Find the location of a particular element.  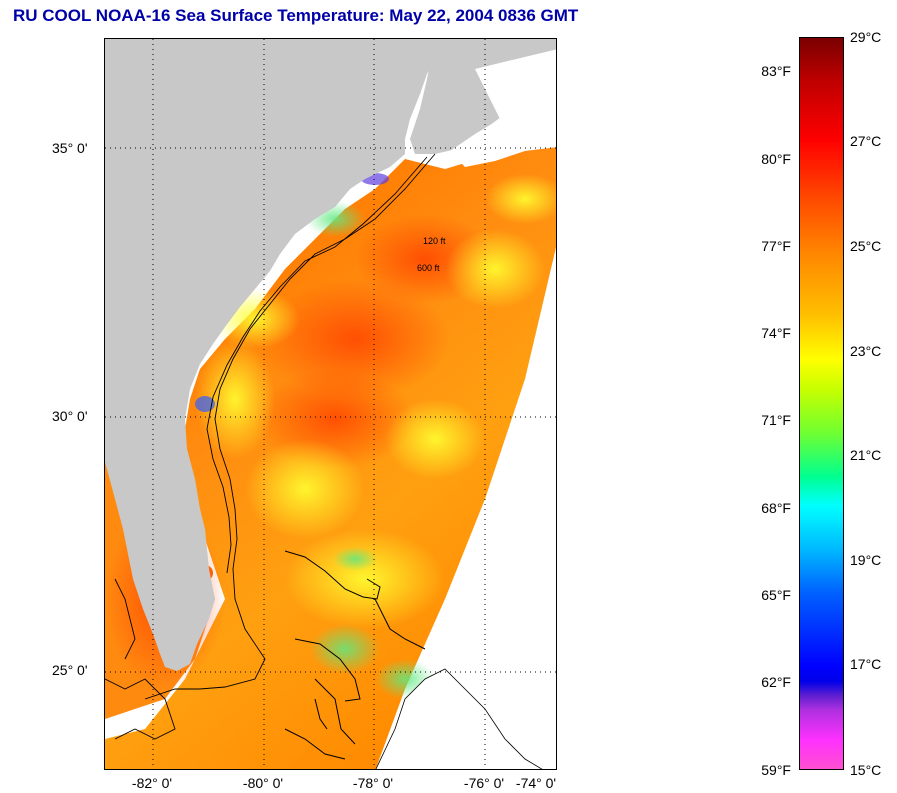

colorbar-label-f: 59°F is located at coordinates (776, 770).